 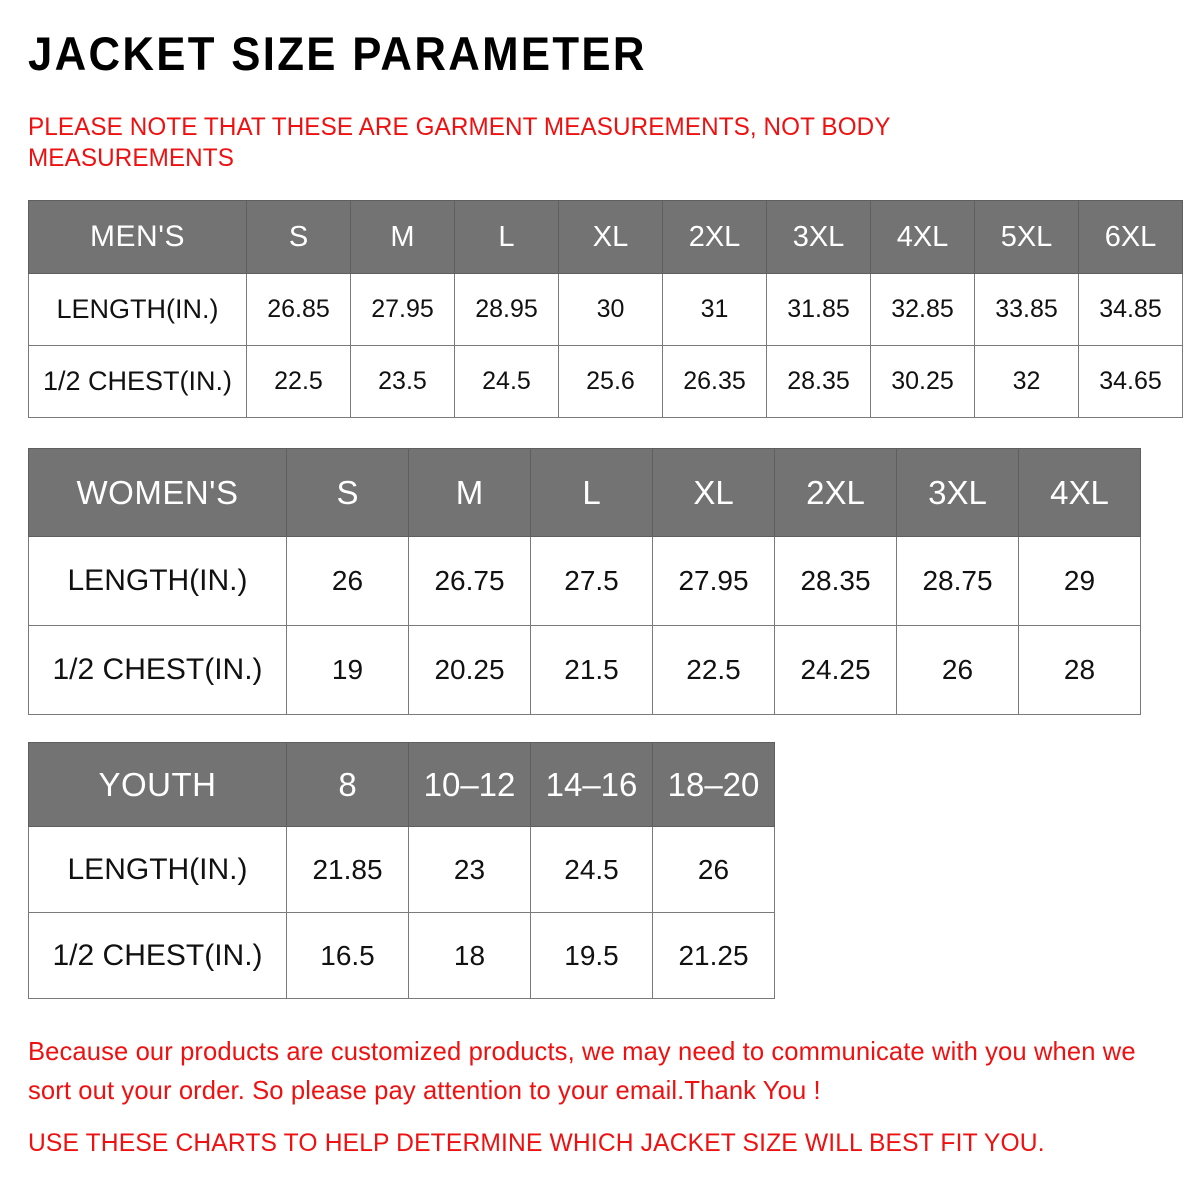 What do you see at coordinates (591, 955) in the screenshot?
I see `measurement-cell: 19.5` at bounding box center [591, 955].